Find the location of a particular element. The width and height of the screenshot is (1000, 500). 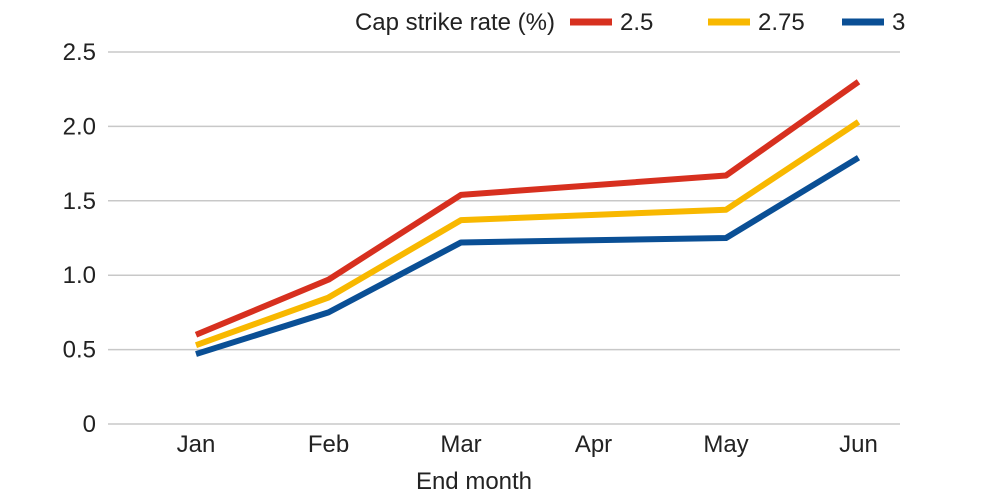

y-tick-label: 2.5 is located at coordinates (79, 52).